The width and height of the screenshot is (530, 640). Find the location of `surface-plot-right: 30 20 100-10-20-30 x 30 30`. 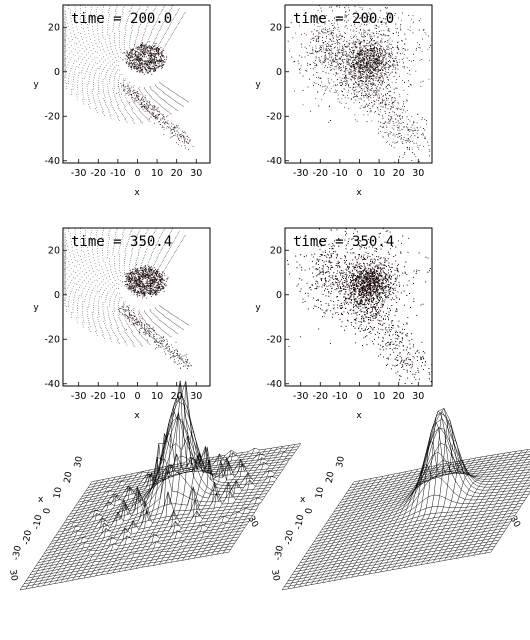

surface-plot-right: 30 20 100-10-20-30 x 30 30 is located at coordinates (399, 499).